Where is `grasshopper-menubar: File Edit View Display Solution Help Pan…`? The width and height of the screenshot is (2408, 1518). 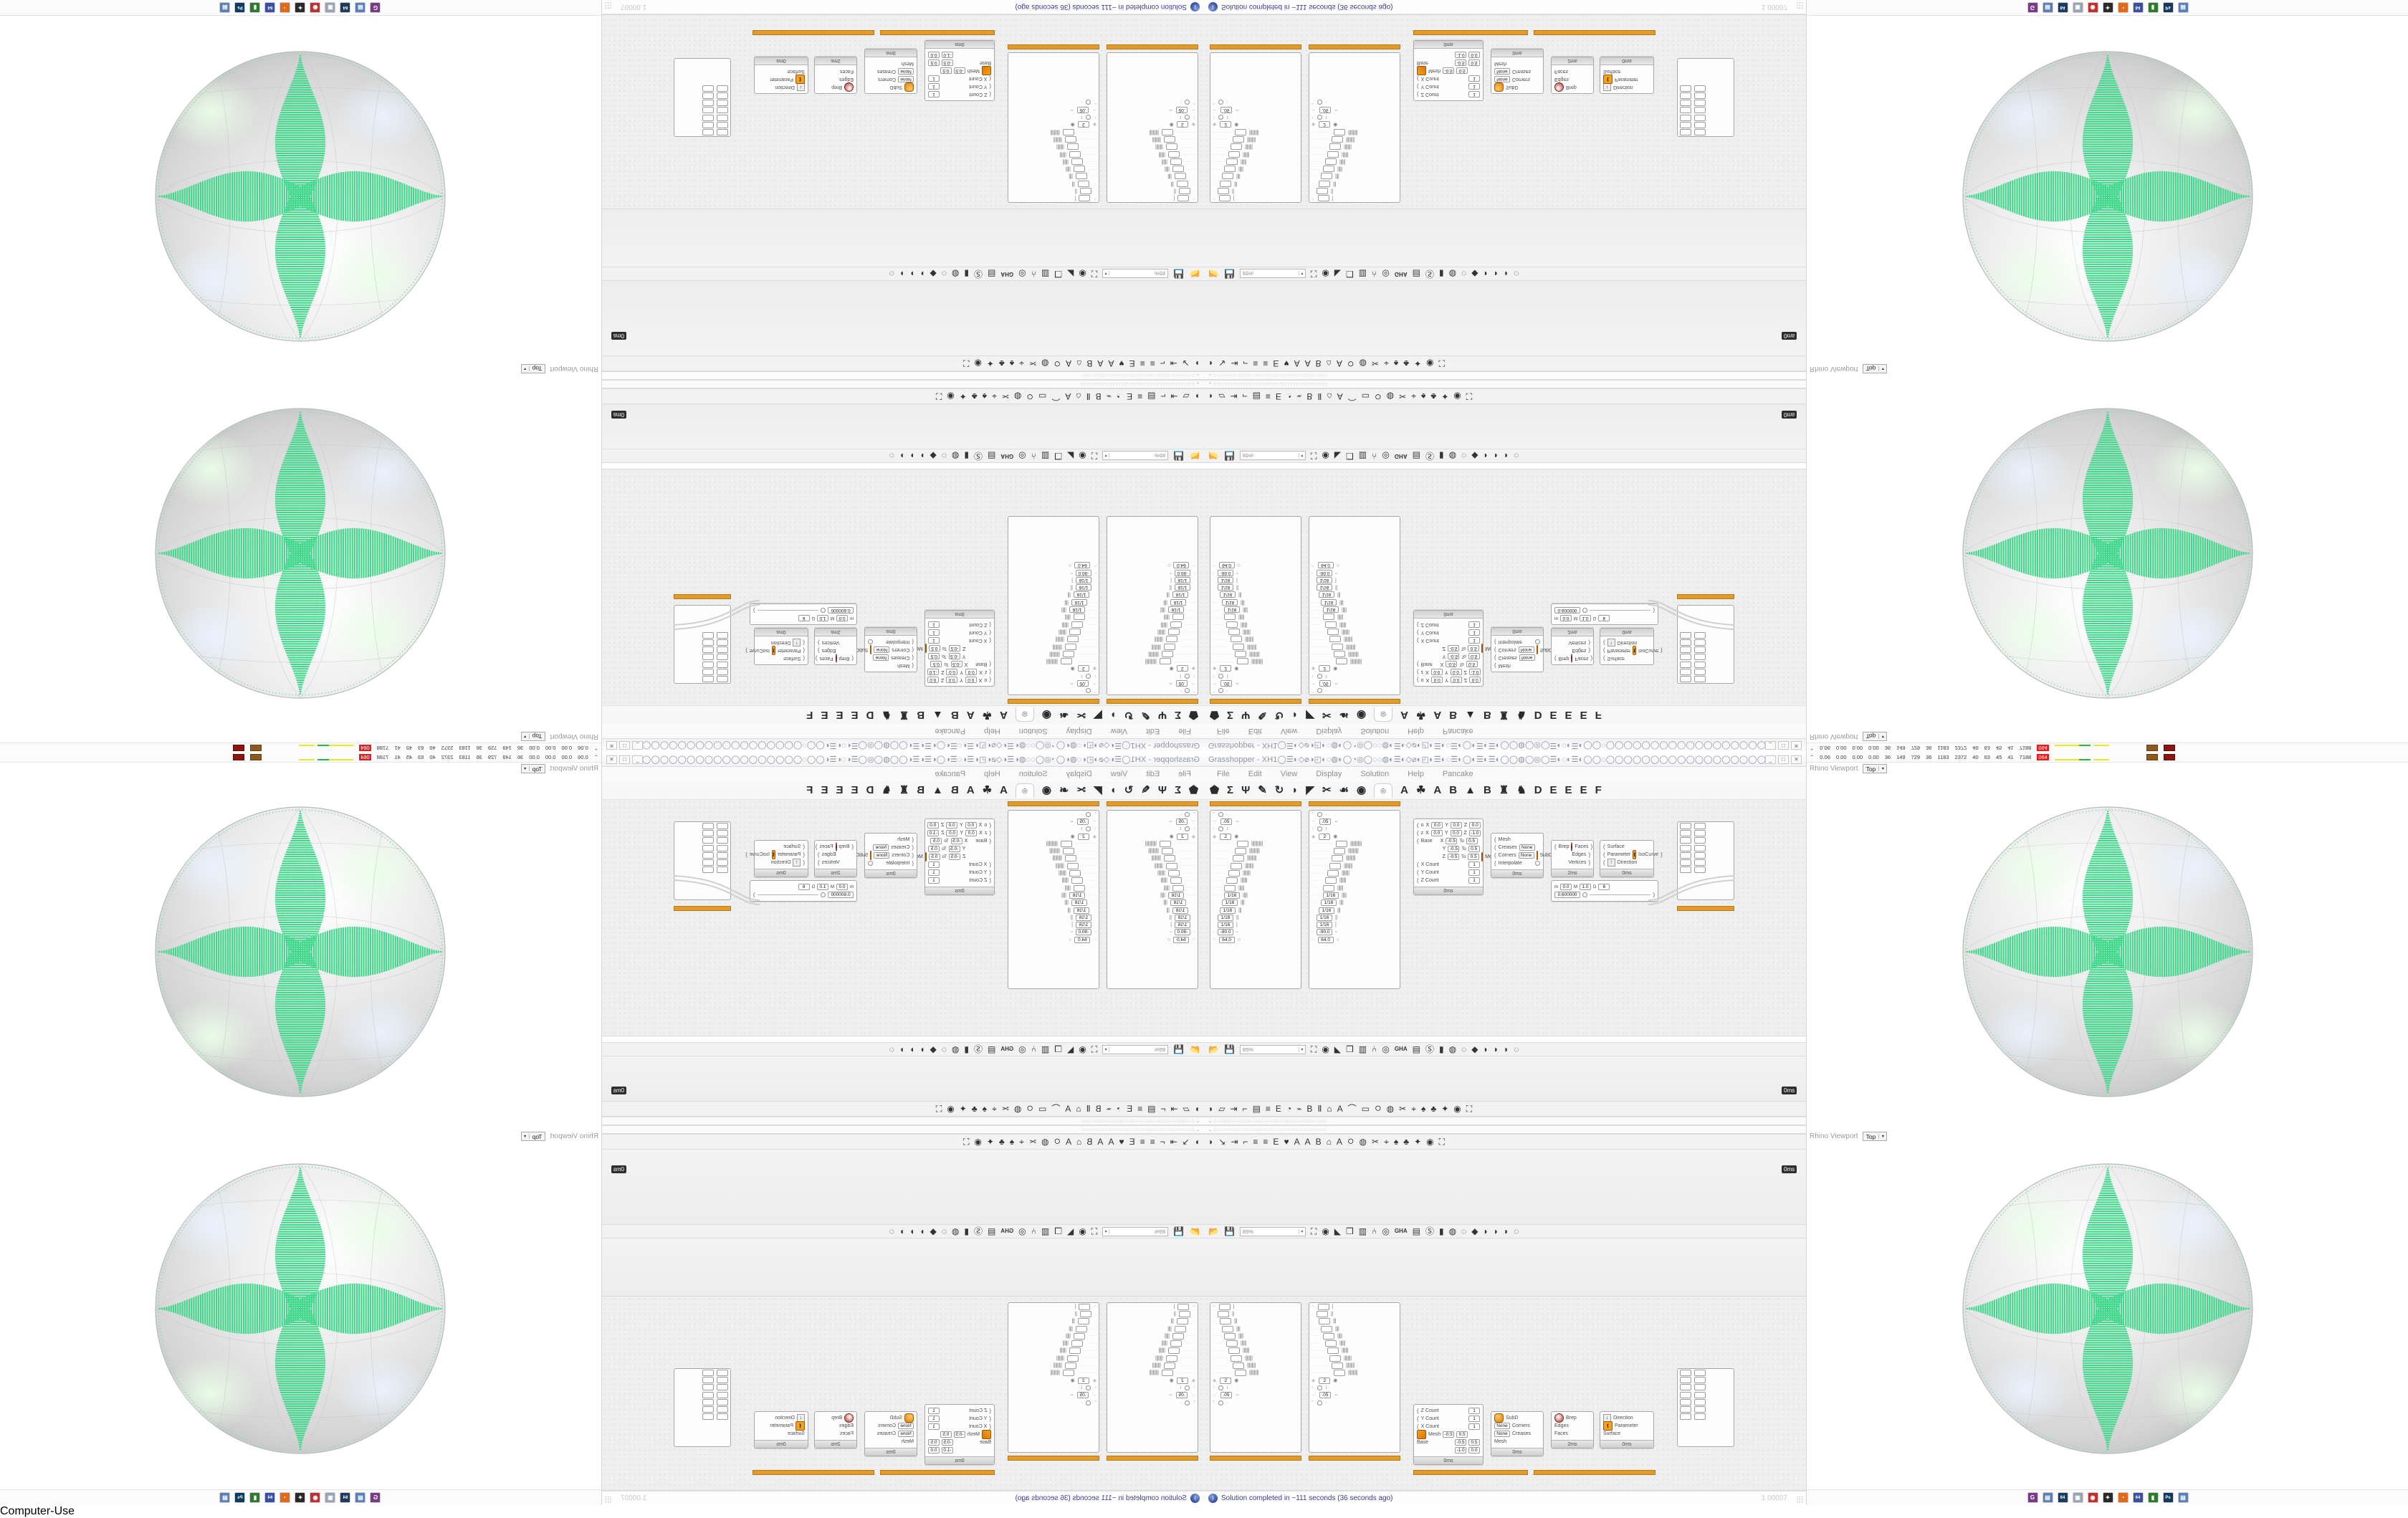
grasshopper-menubar: File Edit View Display Solution Help Pan… is located at coordinates (1505, 731).